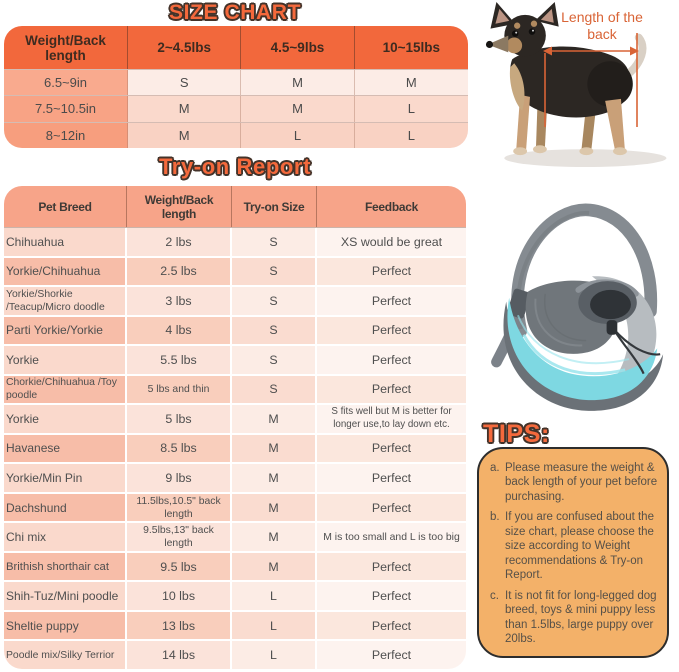  Describe the element at coordinates (612, 327) in the screenshot. I see `bag-cord-lock` at that location.